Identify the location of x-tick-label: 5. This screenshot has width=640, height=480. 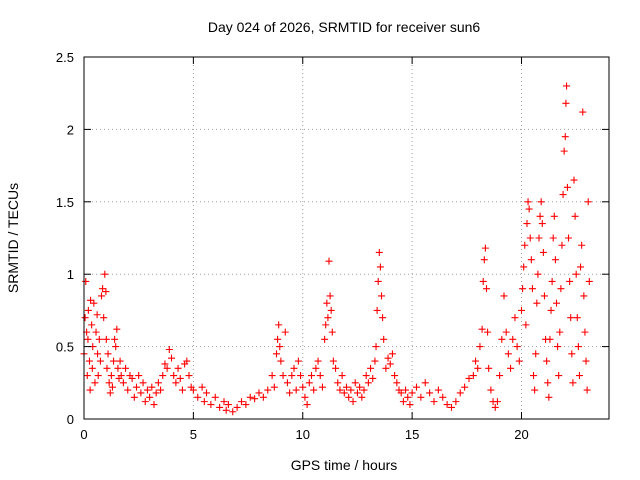
(193, 434).